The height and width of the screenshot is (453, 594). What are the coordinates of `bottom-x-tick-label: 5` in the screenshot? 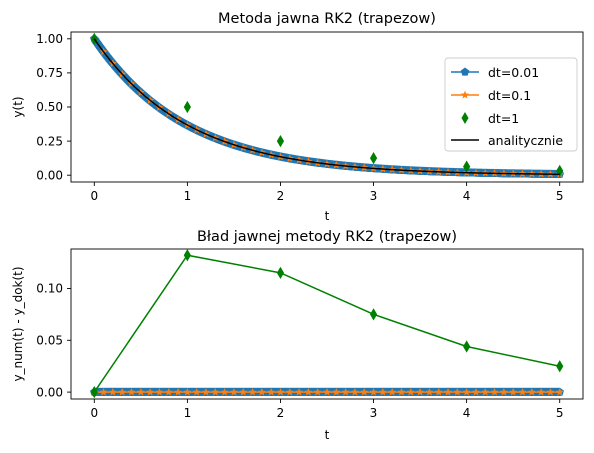 It's located at (560, 413).